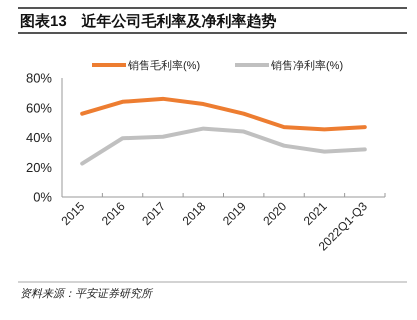  What do you see at coordinates (39, 167) in the screenshot?
I see `y-tick-label: 20%` at bounding box center [39, 167].